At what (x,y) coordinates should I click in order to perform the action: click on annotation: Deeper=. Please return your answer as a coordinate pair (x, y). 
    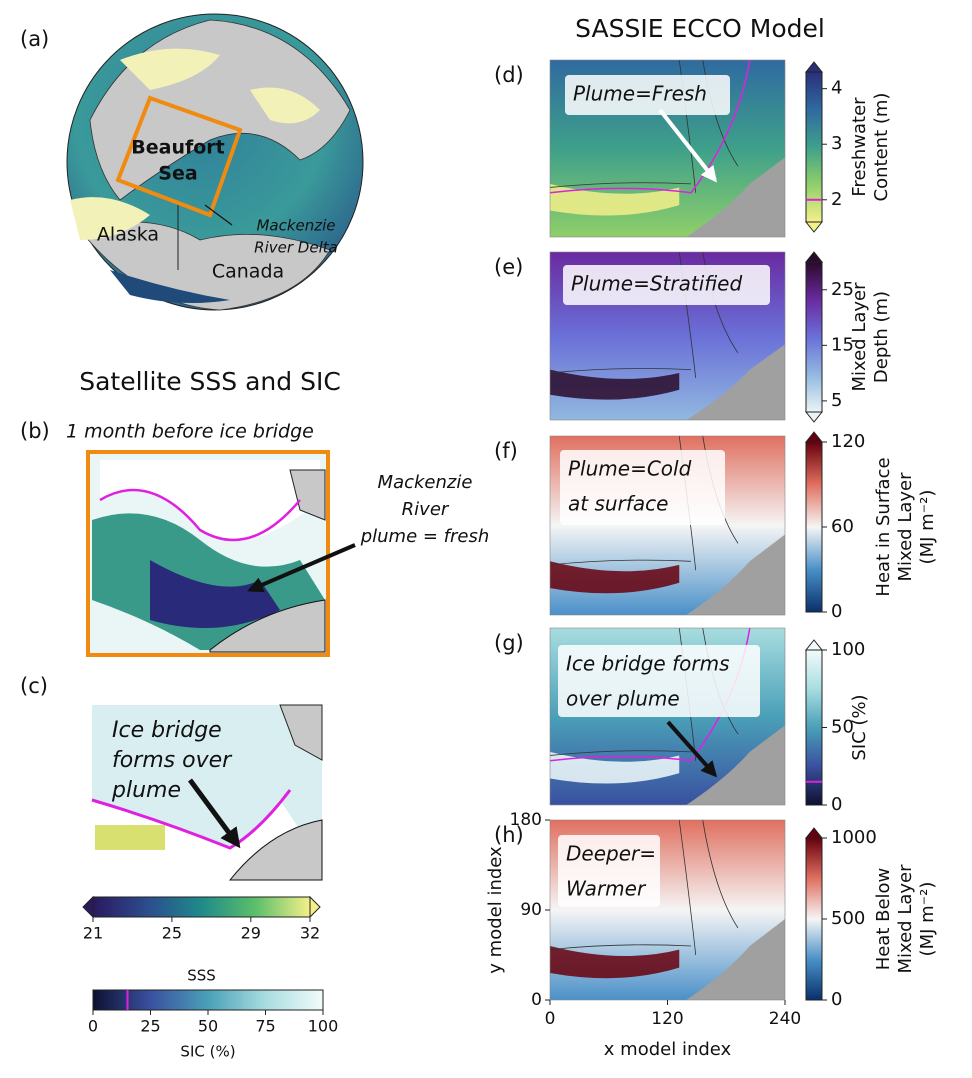
    Looking at the image, I should click on (611, 854).